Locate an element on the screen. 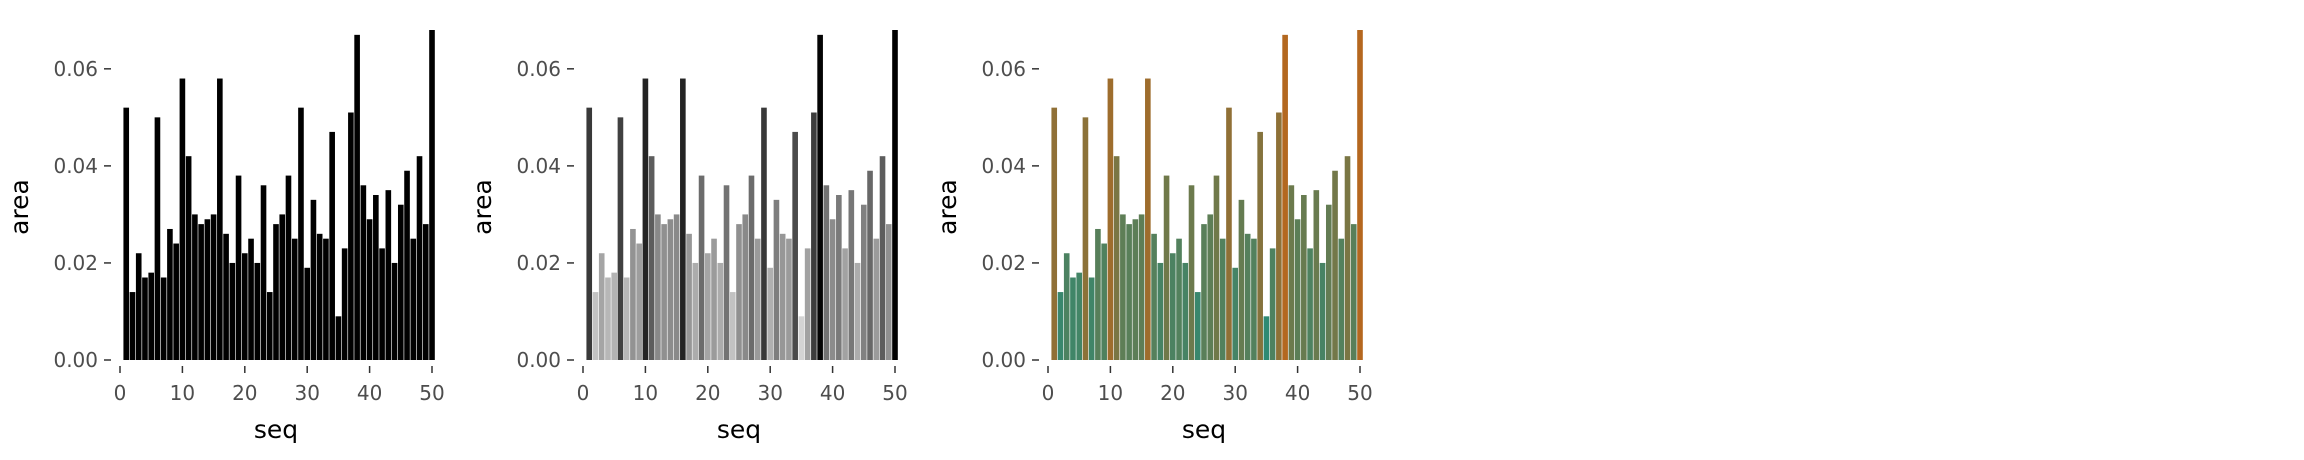 The height and width of the screenshot is (460, 2304). y-axis-title: area is located at coordinates (482, 207).